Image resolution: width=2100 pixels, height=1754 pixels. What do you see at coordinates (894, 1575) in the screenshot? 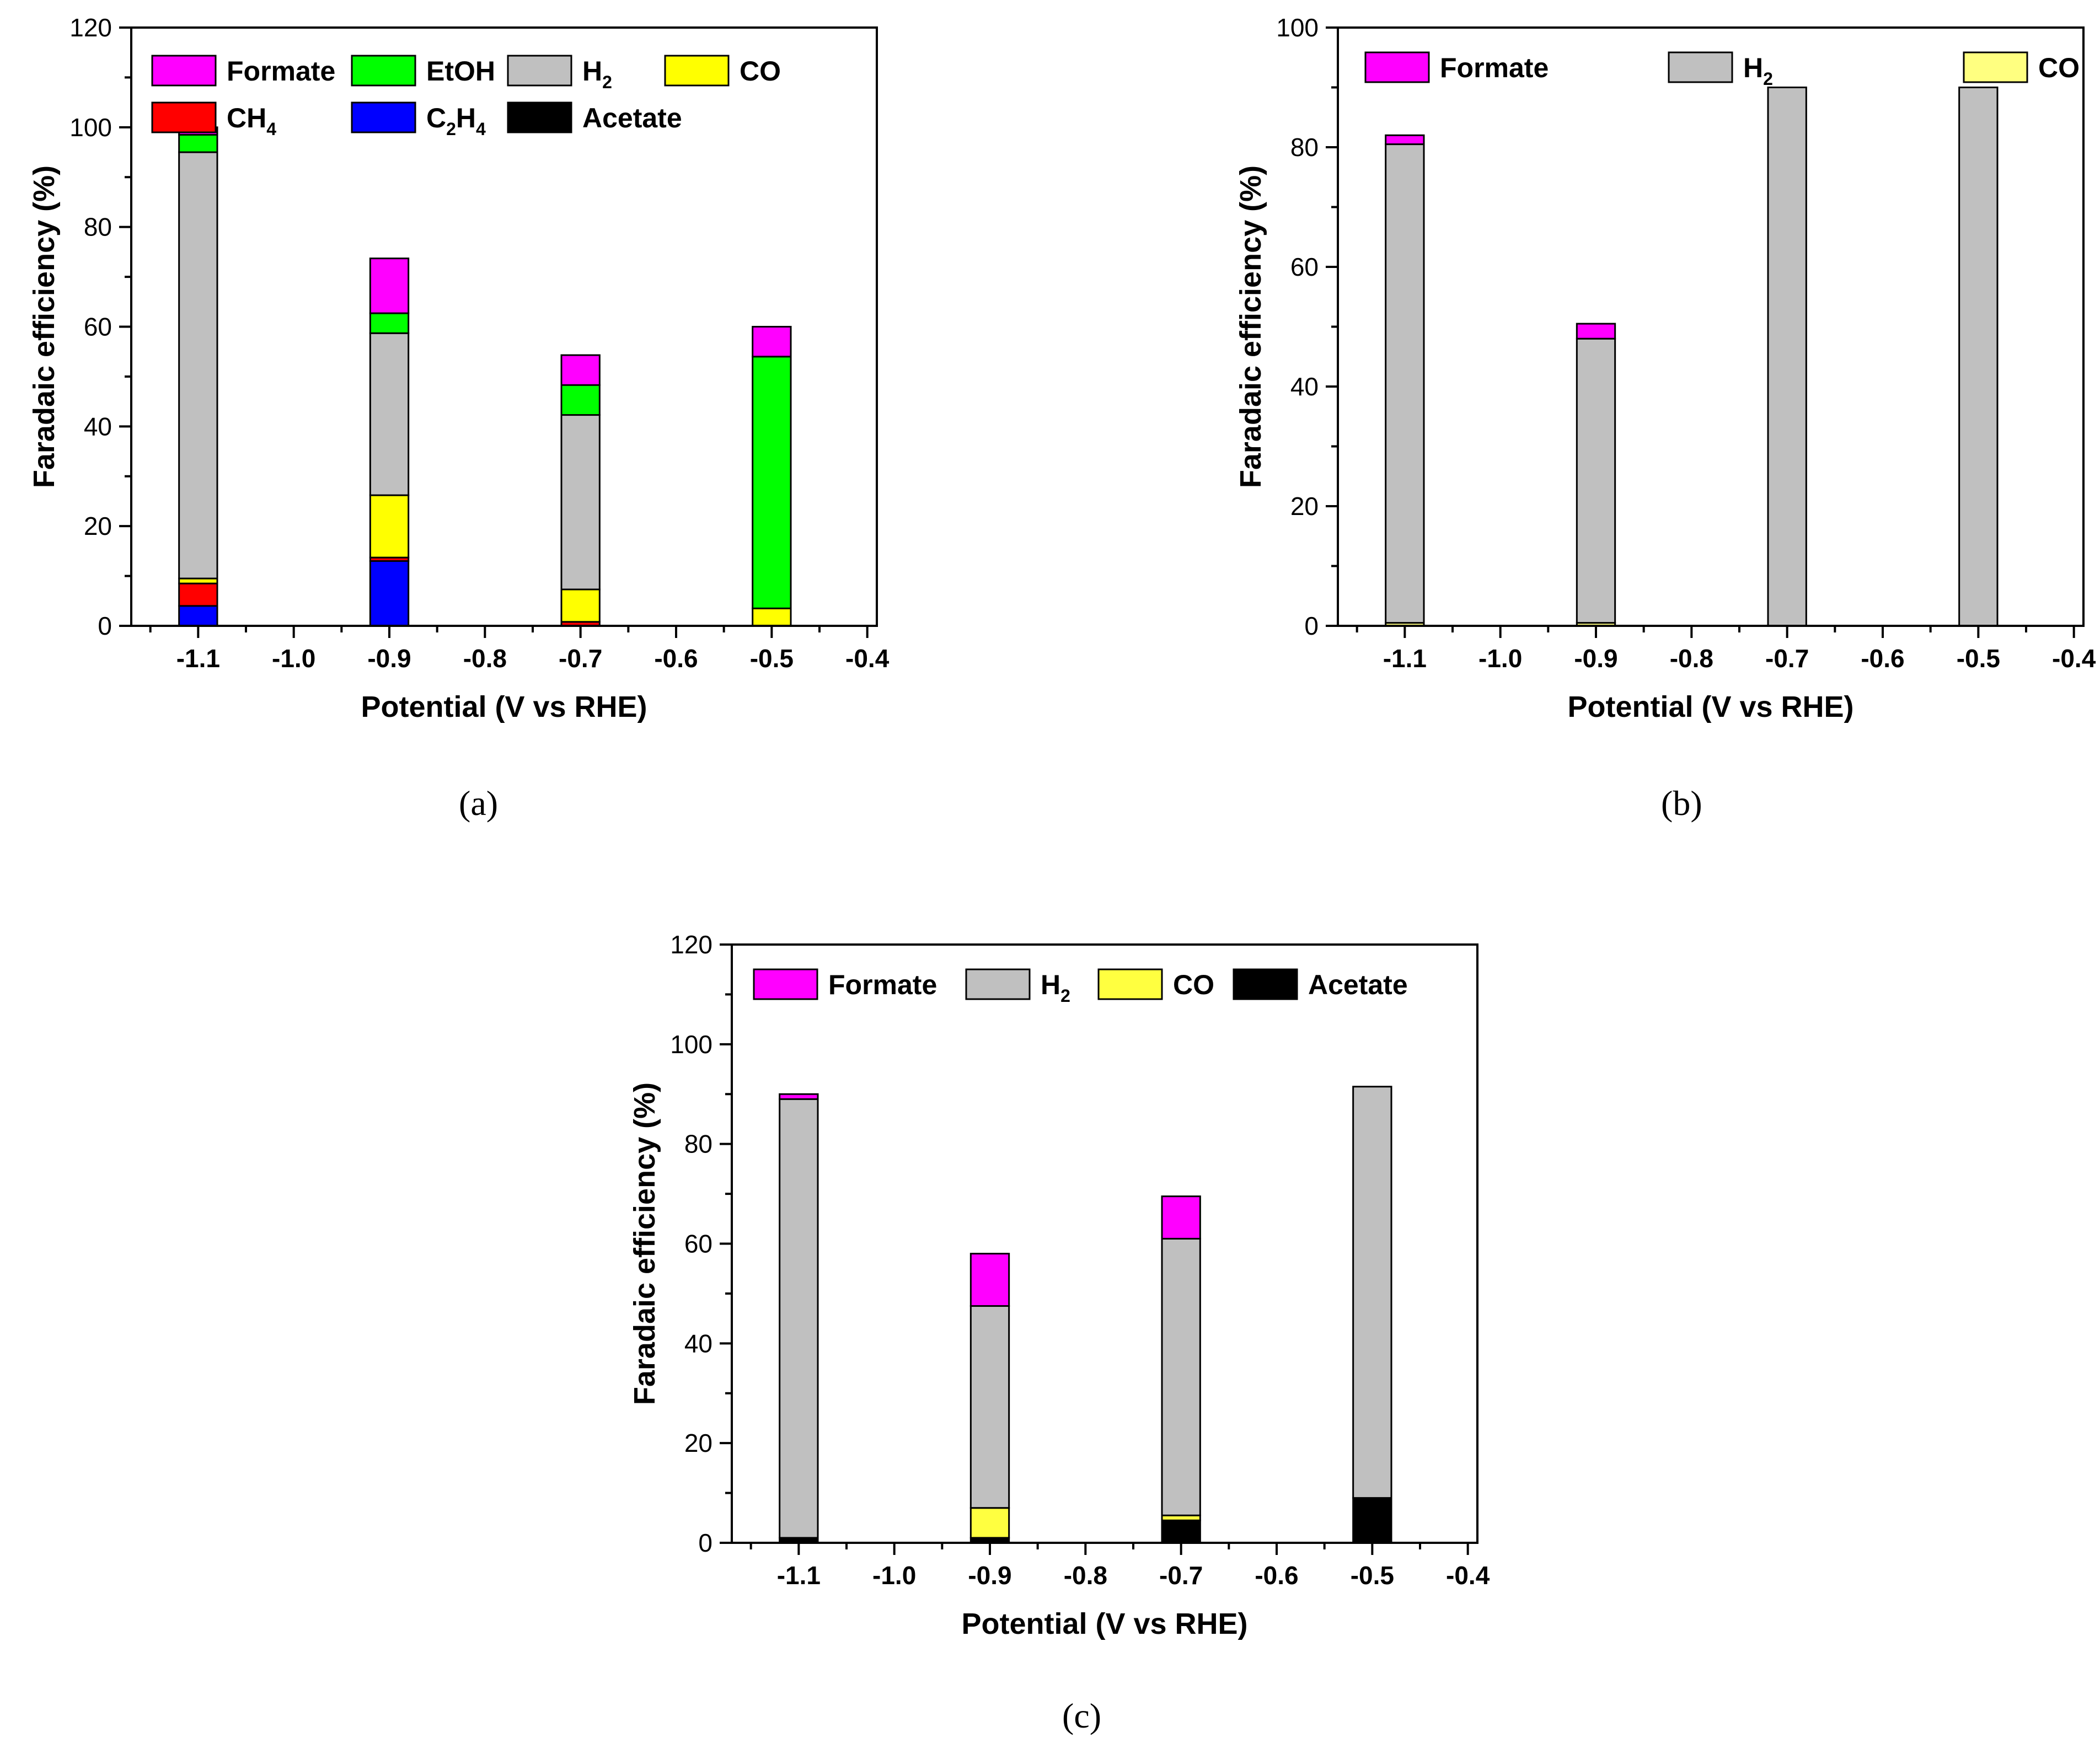
I see `x-tick-label-c-1: -1.0` at bounding box center [894, 1575].